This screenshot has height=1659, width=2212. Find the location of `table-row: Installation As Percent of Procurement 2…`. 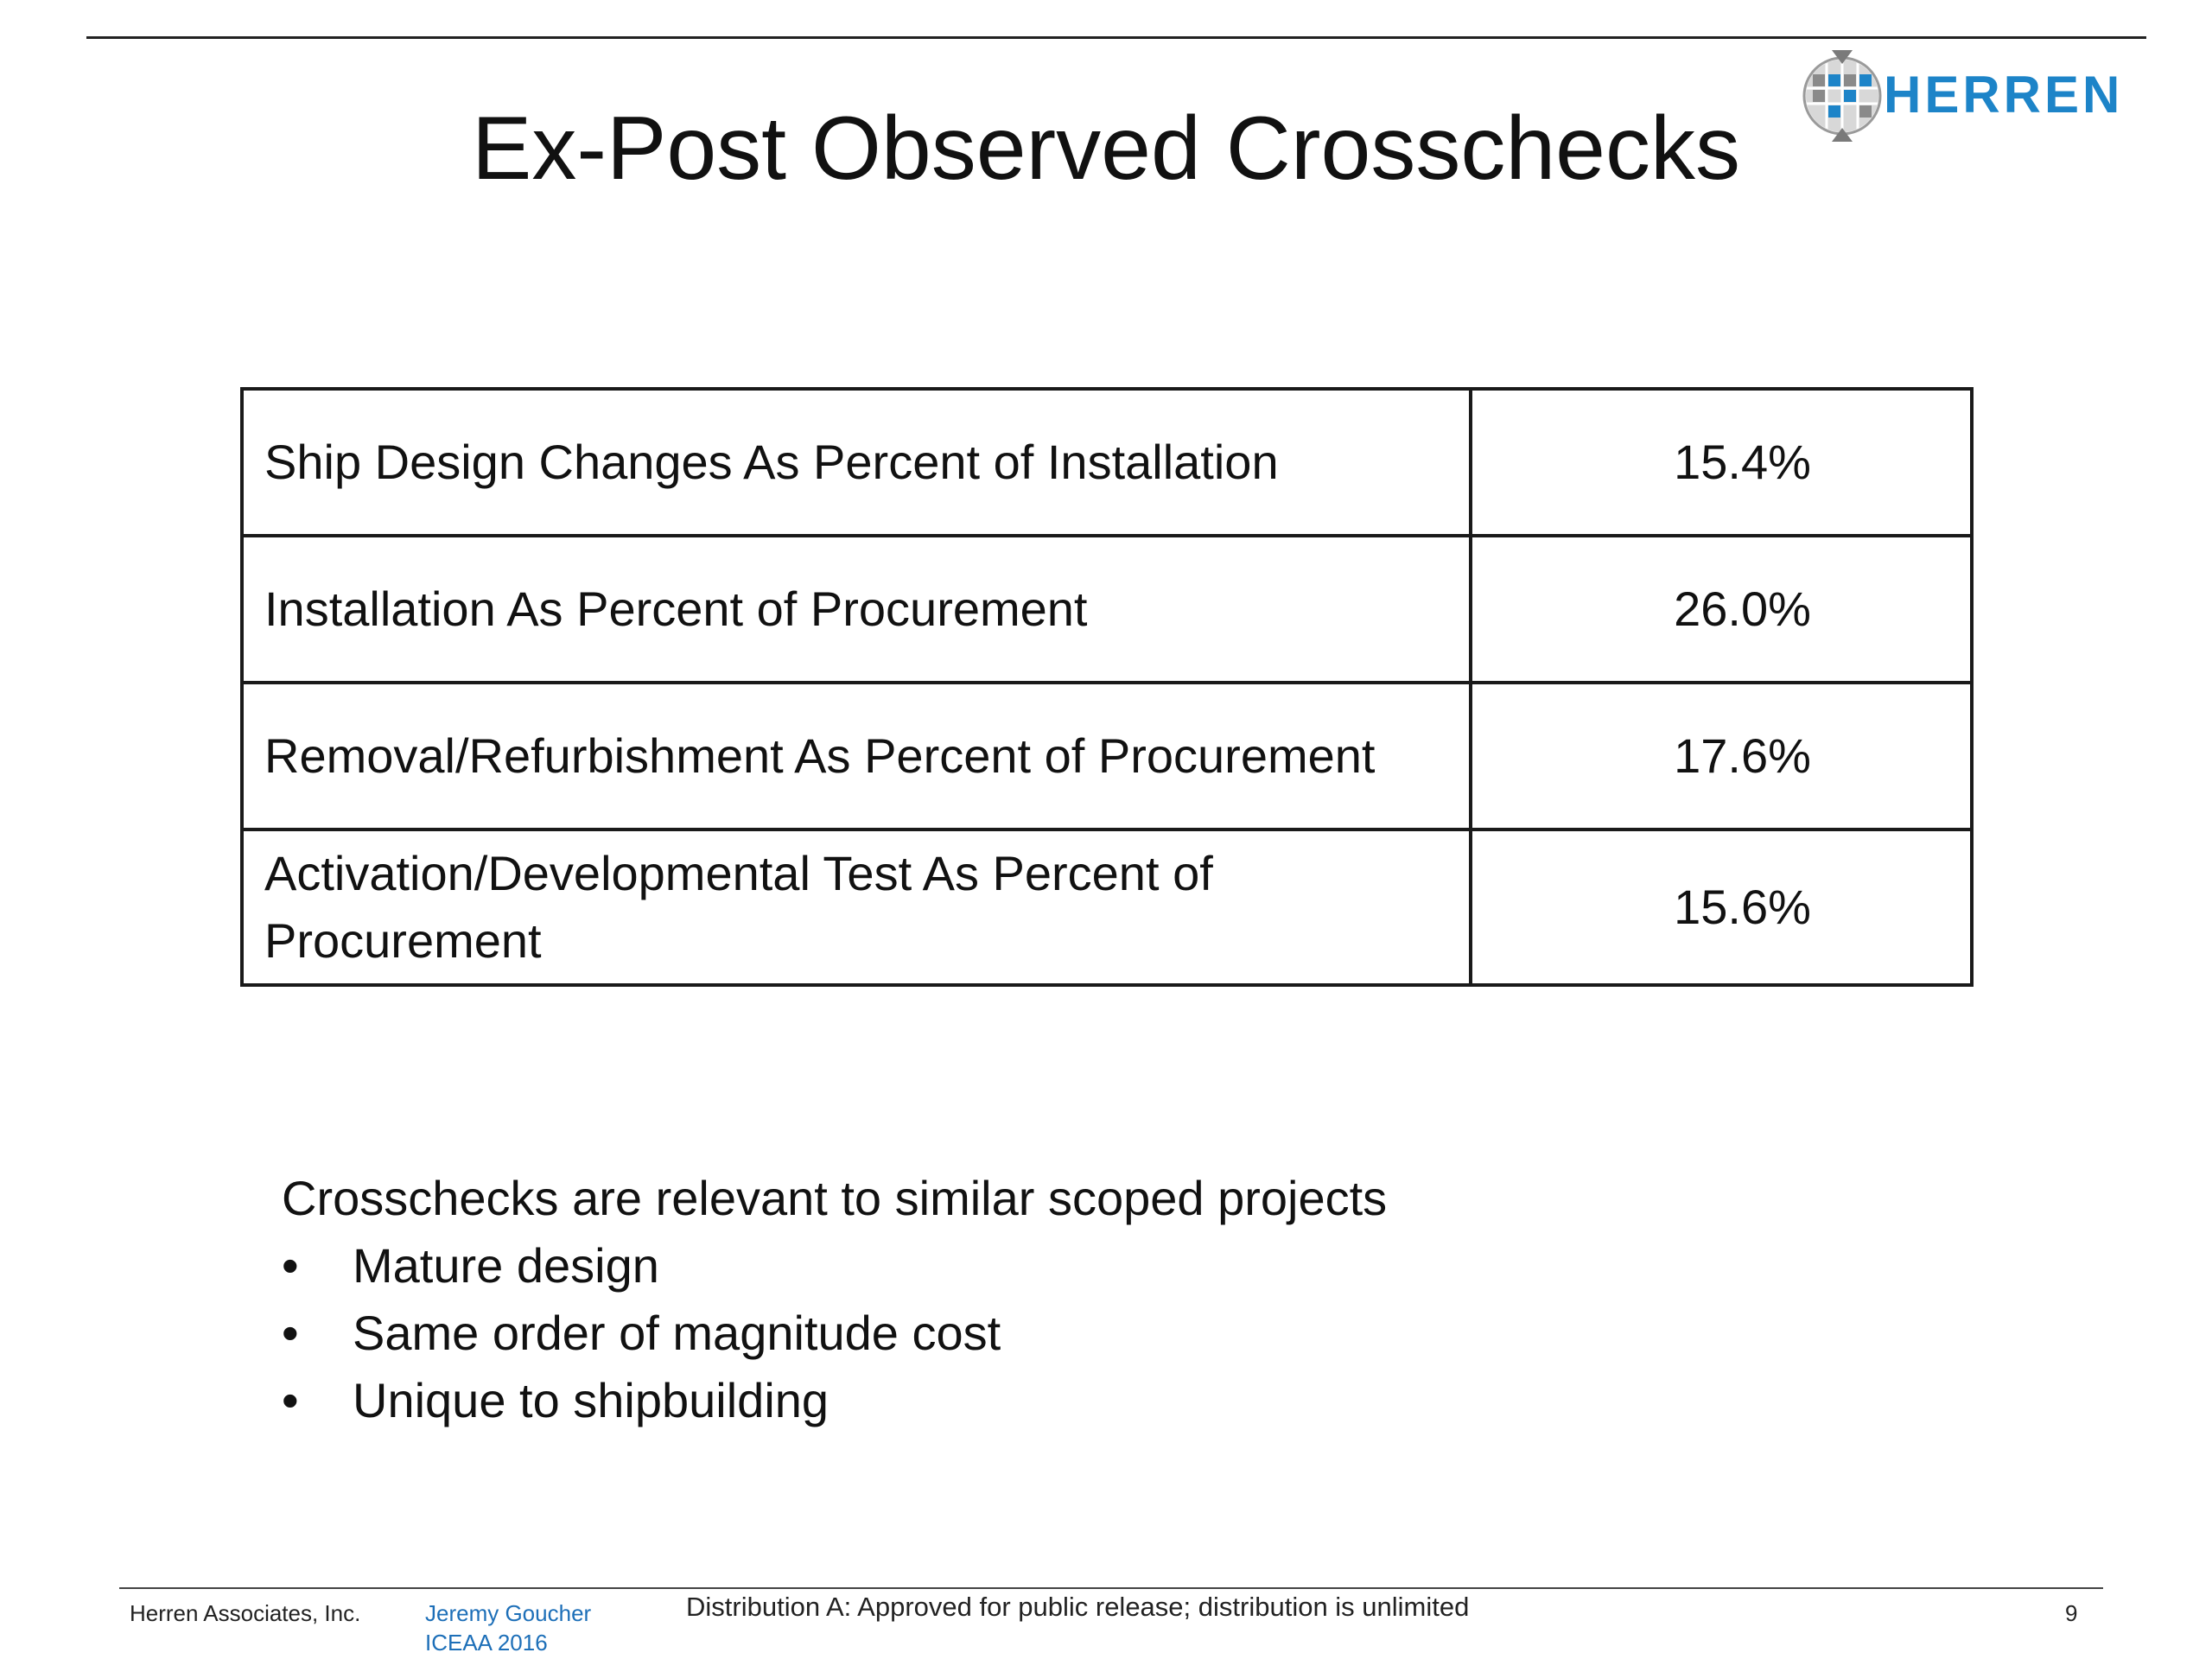

table-row: Installation As Percent of Procurement 2… is located at coordinates (1107, 609).